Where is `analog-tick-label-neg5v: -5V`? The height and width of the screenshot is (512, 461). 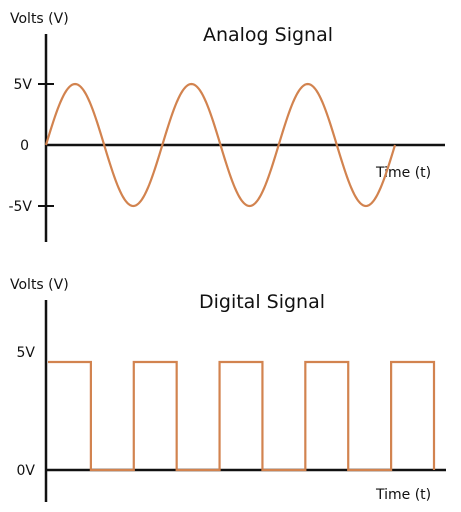
analog-tick-label-neg5v: -5V is located at coordinates (20, 207).